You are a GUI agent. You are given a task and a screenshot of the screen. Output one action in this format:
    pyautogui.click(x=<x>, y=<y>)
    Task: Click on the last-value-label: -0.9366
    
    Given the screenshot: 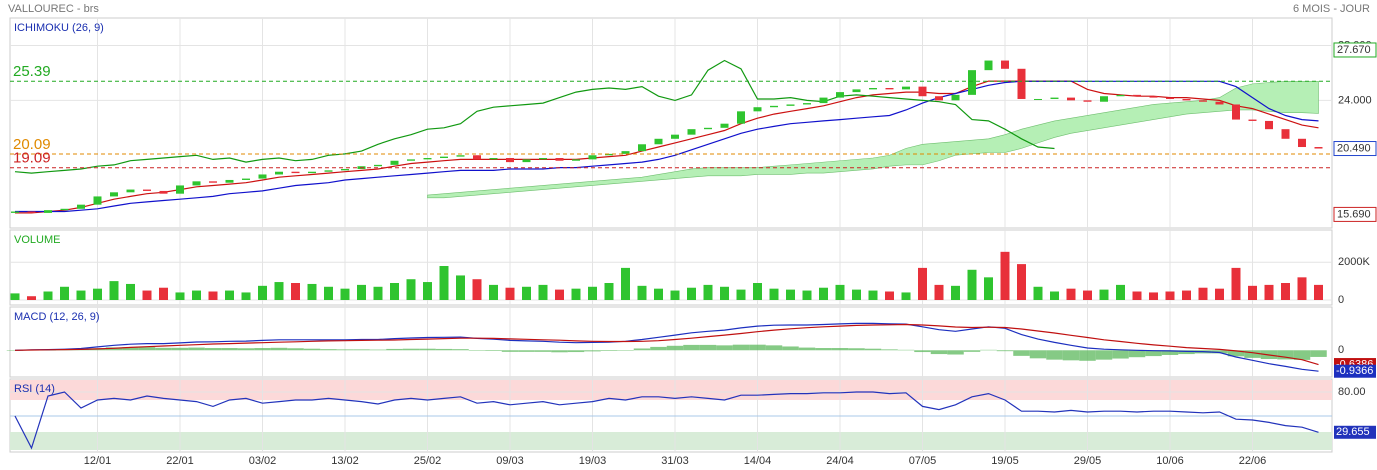 What is the action you would take?
    pyautogui.click(x=1354, y=371)
    